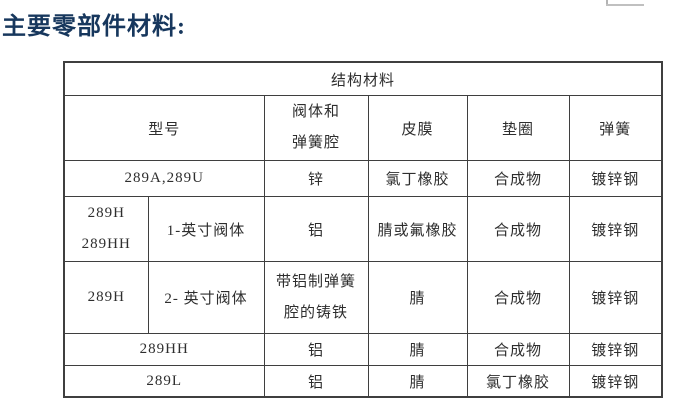 This screenshot has width=676, height=409. I want to click on table-row-289hh: 289HH 铝 腈 合成物 镀锌钢, so click(363, 349).